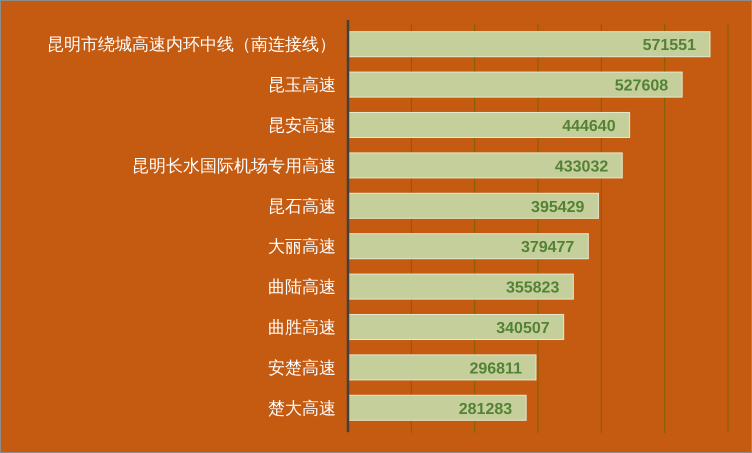 The height and width of the screenshot is (453, 752). What do you see at coordinates (669, 45) in the screenshot?
I see `data-label: 571551` at bounding box center [669, 45].